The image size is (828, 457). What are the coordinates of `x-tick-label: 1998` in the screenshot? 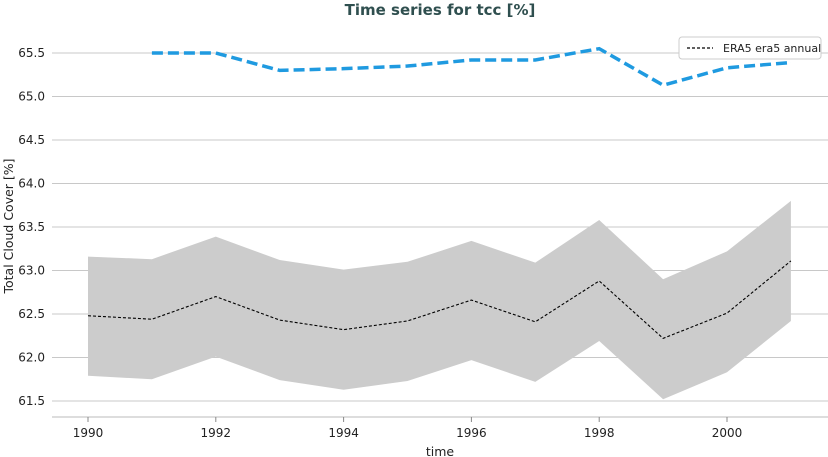 It's located at (599, 433).